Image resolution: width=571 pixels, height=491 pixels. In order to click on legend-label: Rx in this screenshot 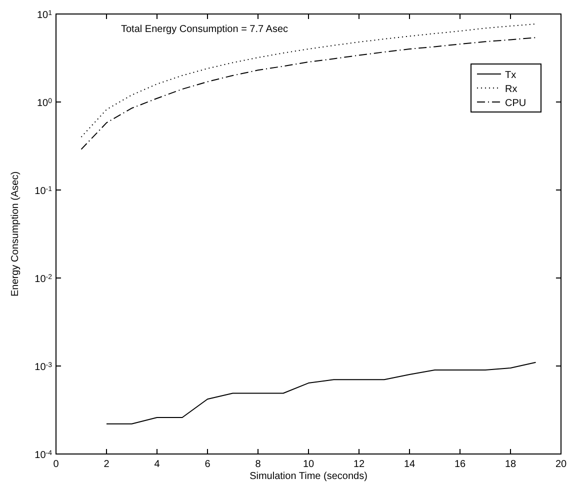, I will do `click(511, 89)`.